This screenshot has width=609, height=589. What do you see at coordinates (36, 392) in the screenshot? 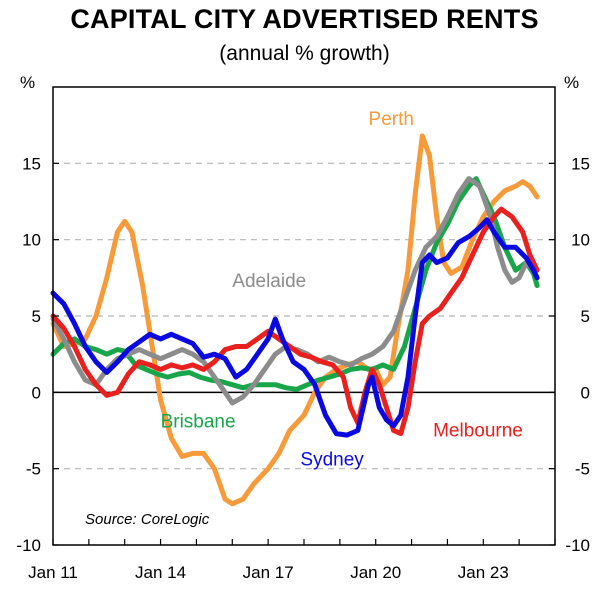
I see `y-tick-label-left: 0` at bounding box center [36, 392].